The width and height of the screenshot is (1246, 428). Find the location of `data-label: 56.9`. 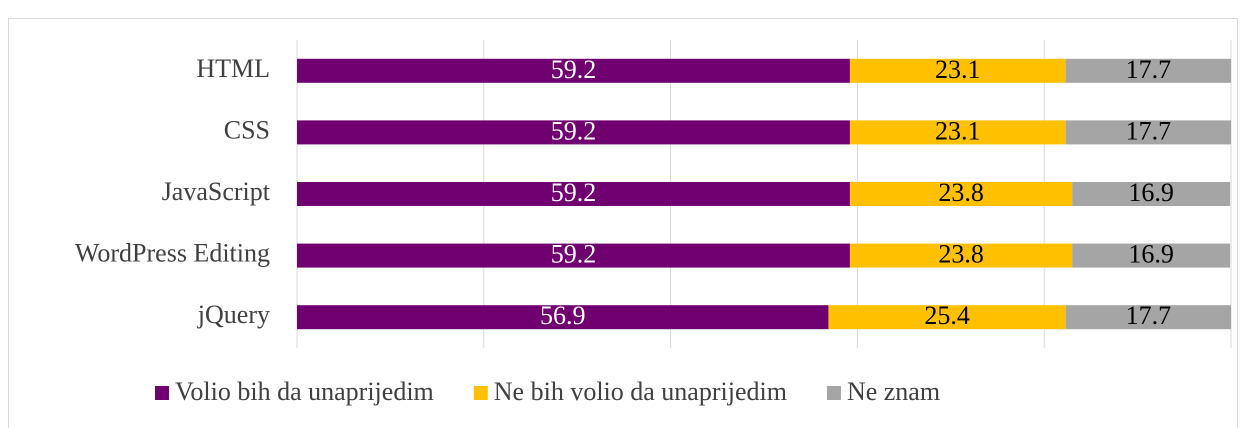

data-label: 56.9 is located at coordinates (563, 315).